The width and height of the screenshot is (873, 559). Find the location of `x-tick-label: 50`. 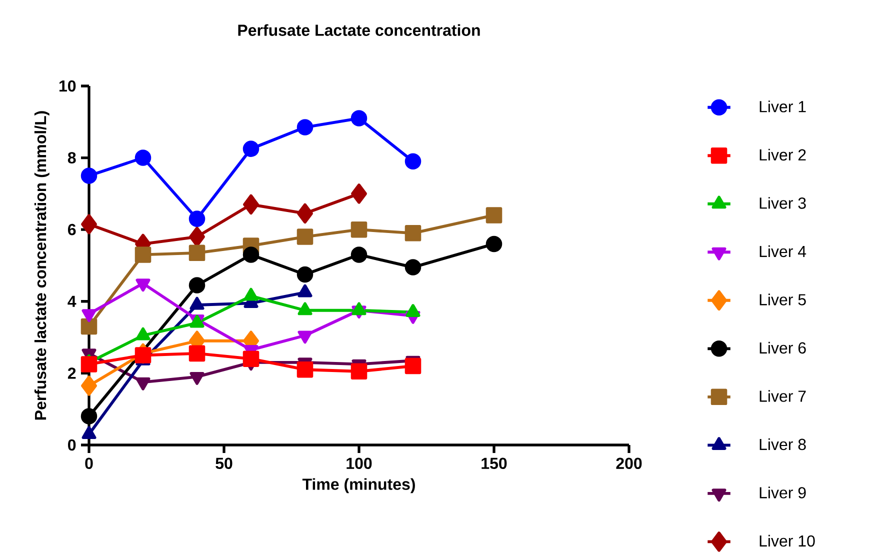

x-tick-label: 50 is located at coordinates (224, 464).